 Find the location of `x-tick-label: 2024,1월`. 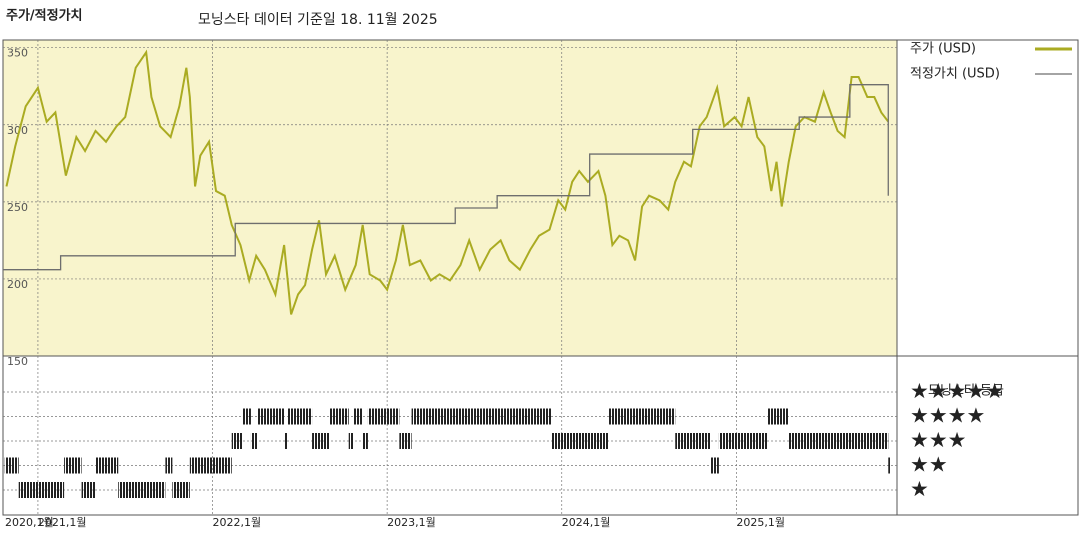

x-tick-label: 2024,1월 is located at coordinates (586, 522).